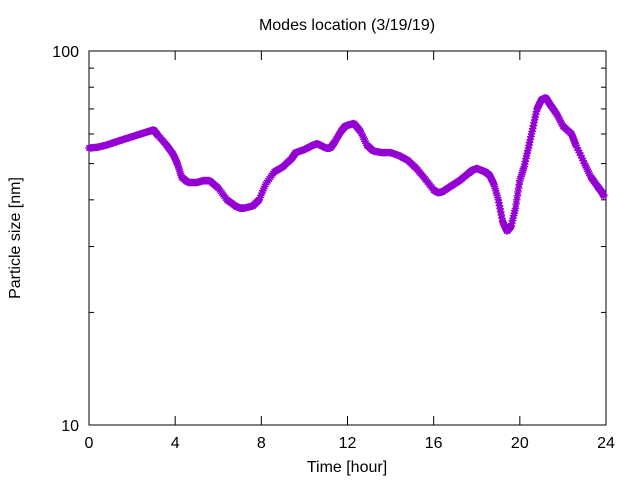 The image size is (640, 480). What do you see at coordinates (70, 426) in the screenshot?
I see `y-tick-label: 10` at bounding box center [70, 426].